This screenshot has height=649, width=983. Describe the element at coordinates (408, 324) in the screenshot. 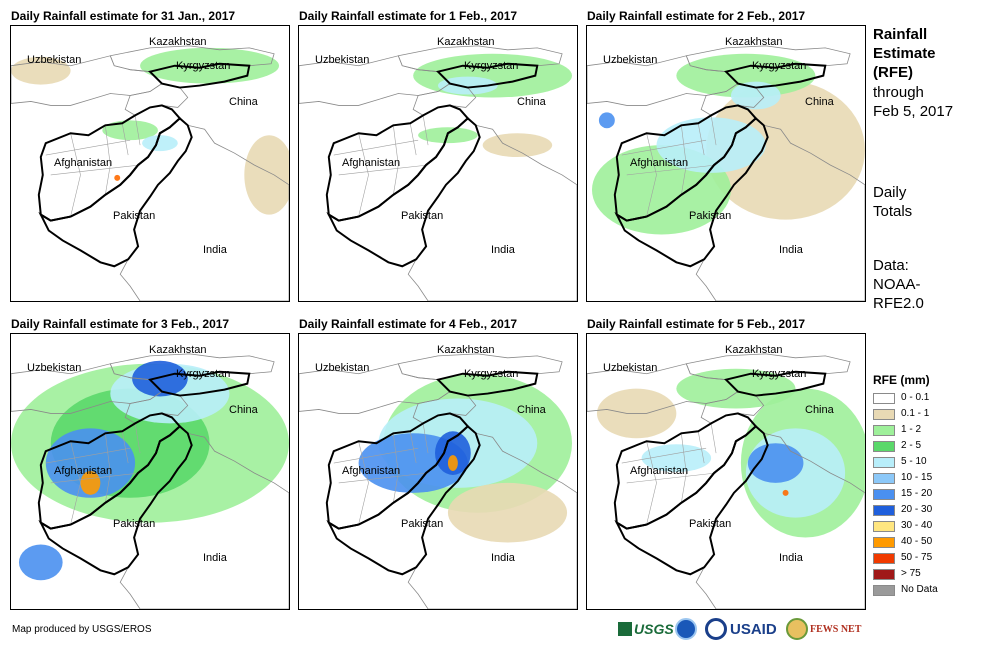

I see `panel-title-5: Daily Rainfall estimate for 4 Feb., 2017` at that location.